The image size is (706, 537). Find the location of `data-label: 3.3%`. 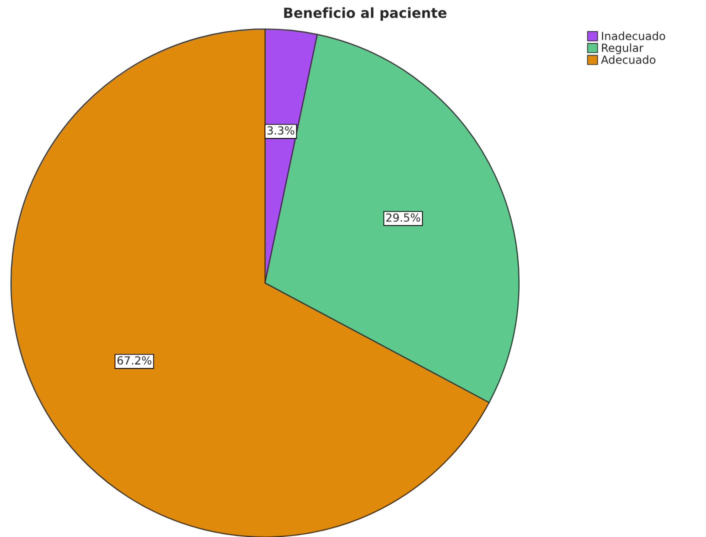

data-label: 3.3% is located at coordinates (281, 130).